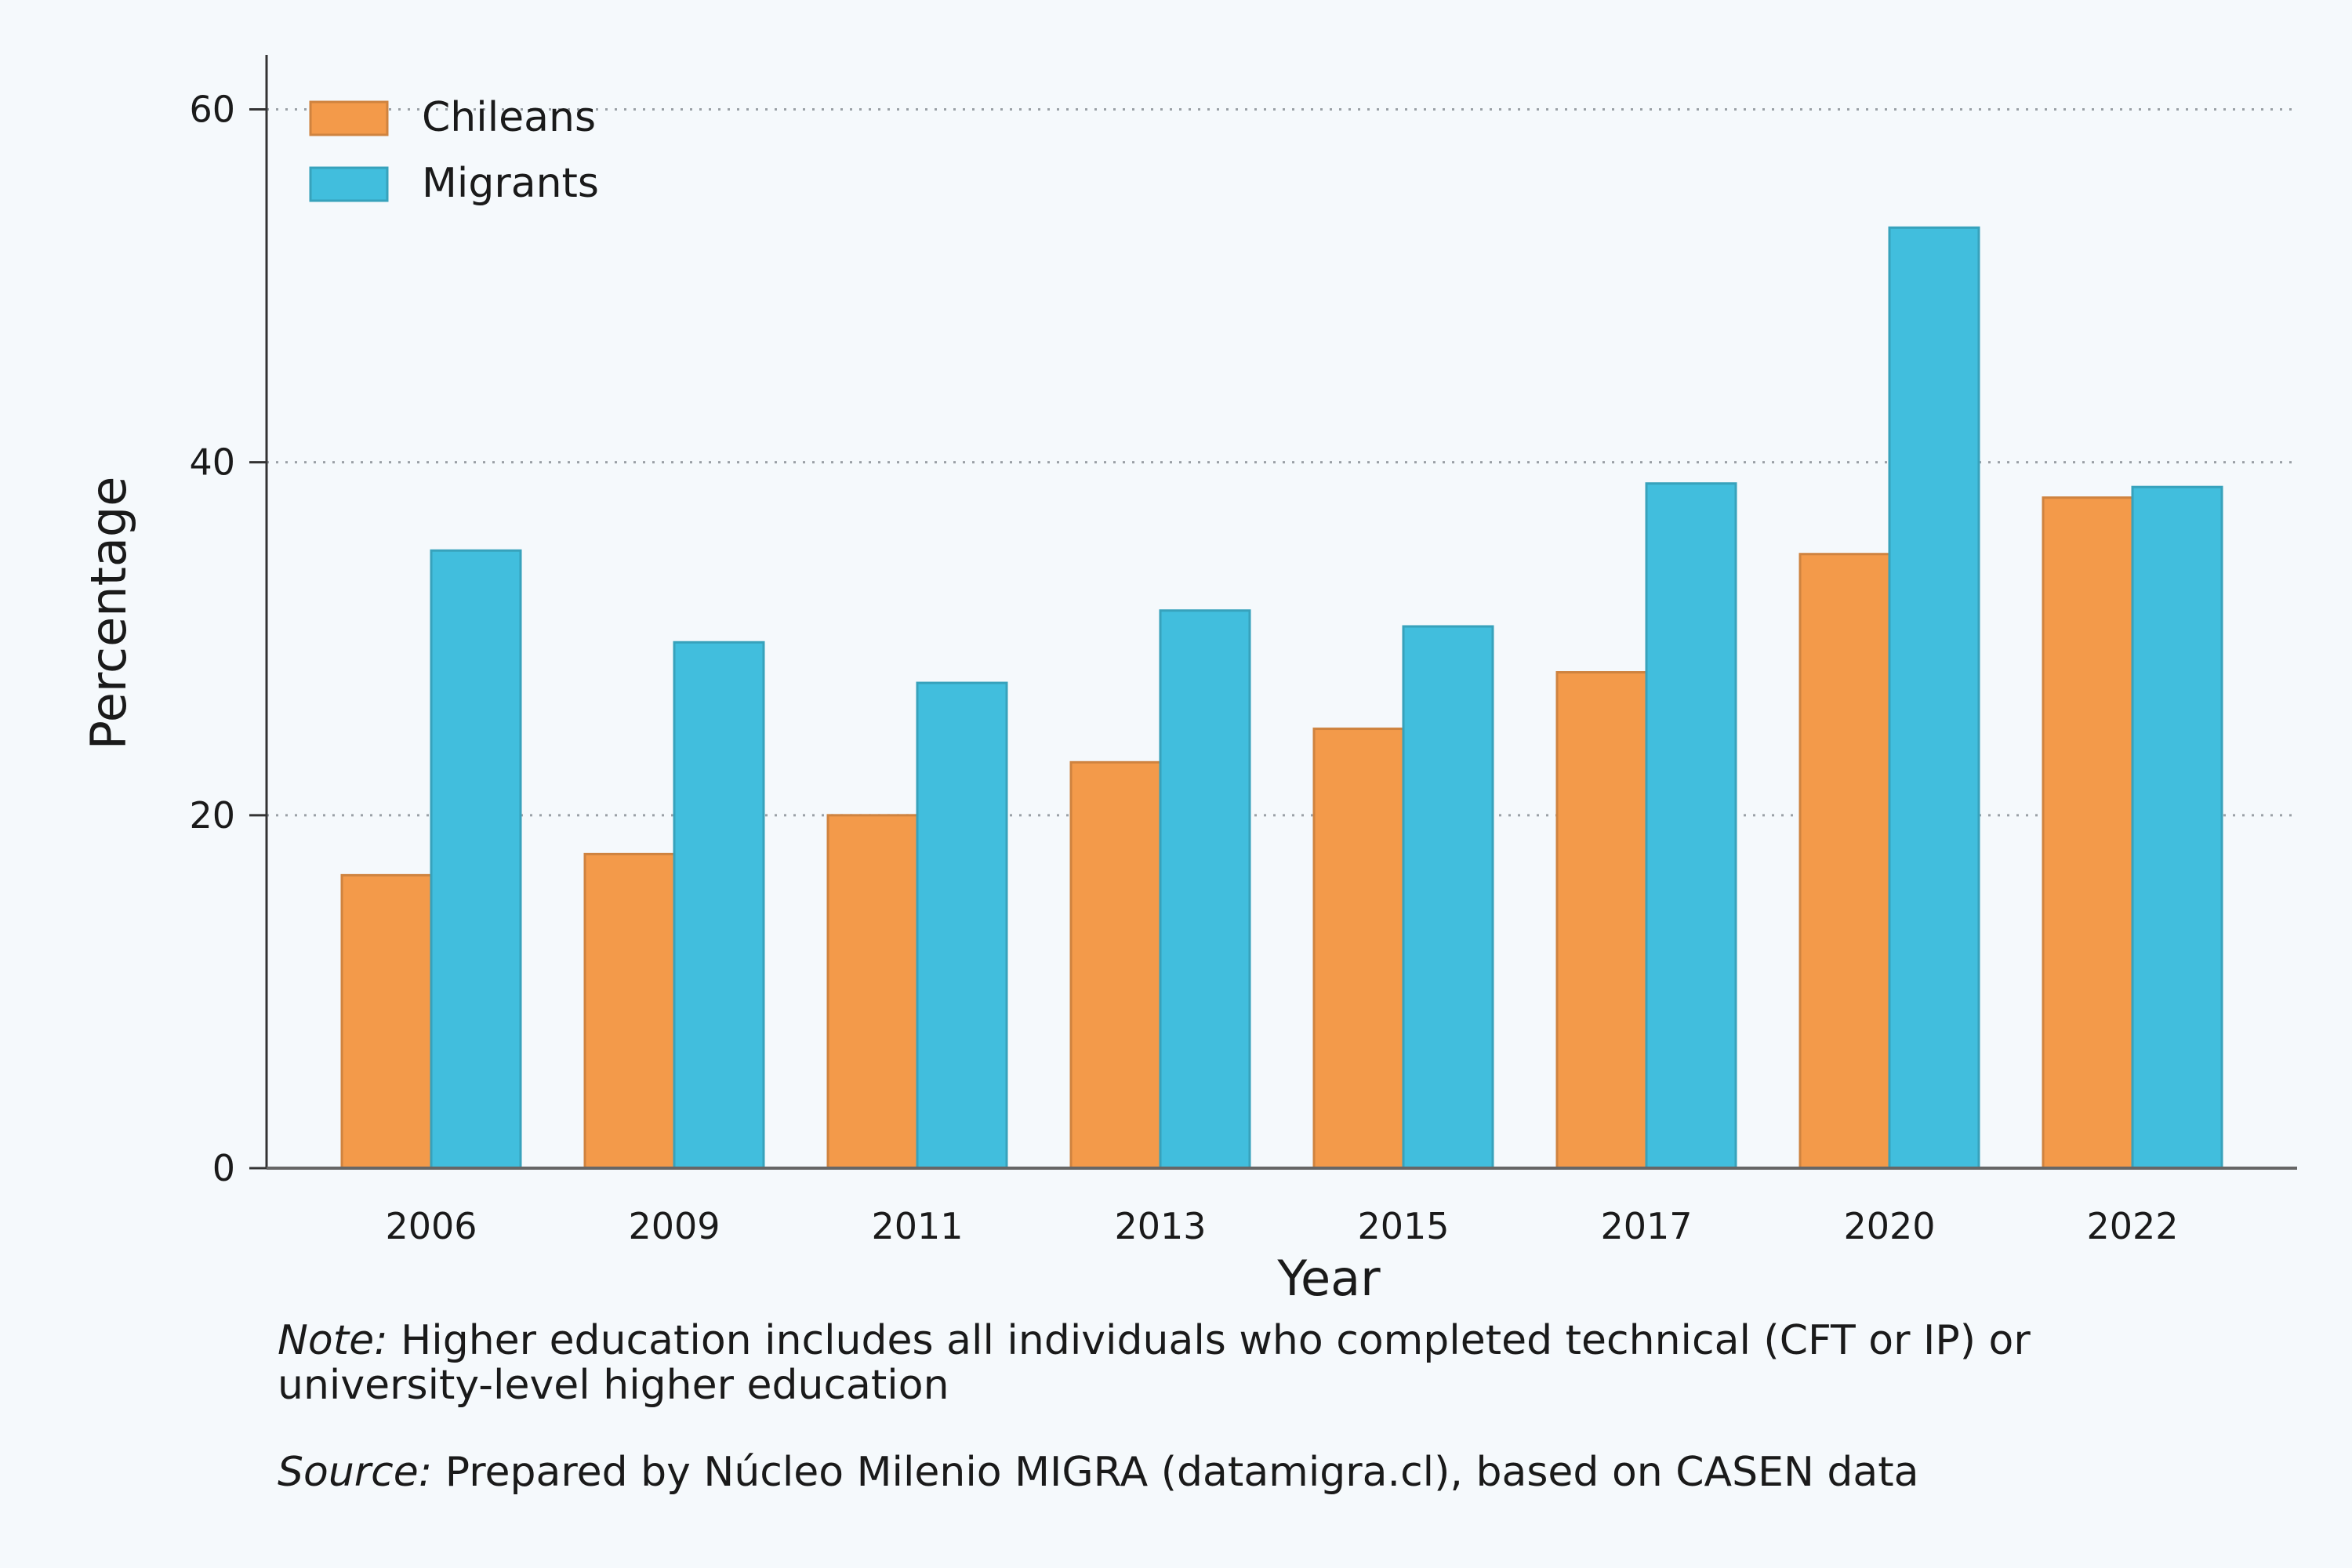 The image size is (2352, 1568). Describe the element at coordinates (1934, 698) in the screenshot. I see `bar-migrants-2020` at that location.